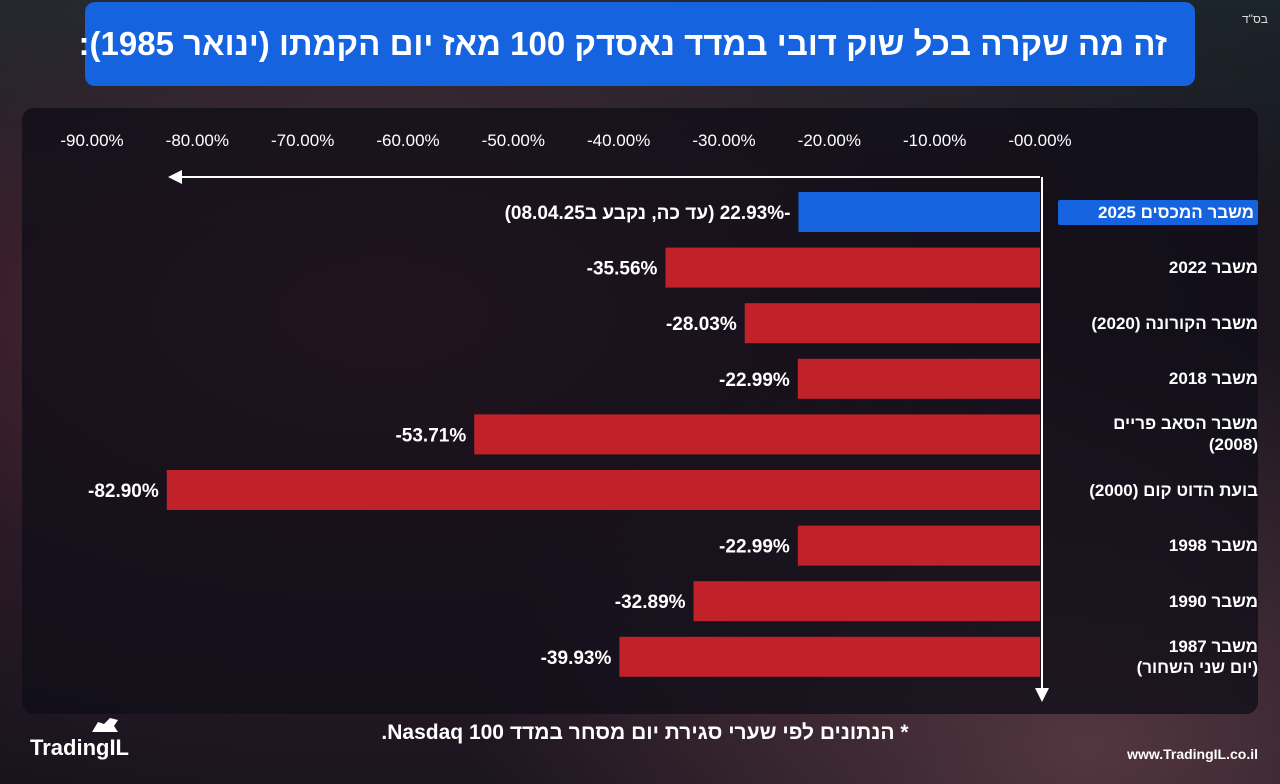 The height and width of the screenshot is (784, 1280). I want to click on category-label: משבר הקורונה (2020), so click(1174, 323).